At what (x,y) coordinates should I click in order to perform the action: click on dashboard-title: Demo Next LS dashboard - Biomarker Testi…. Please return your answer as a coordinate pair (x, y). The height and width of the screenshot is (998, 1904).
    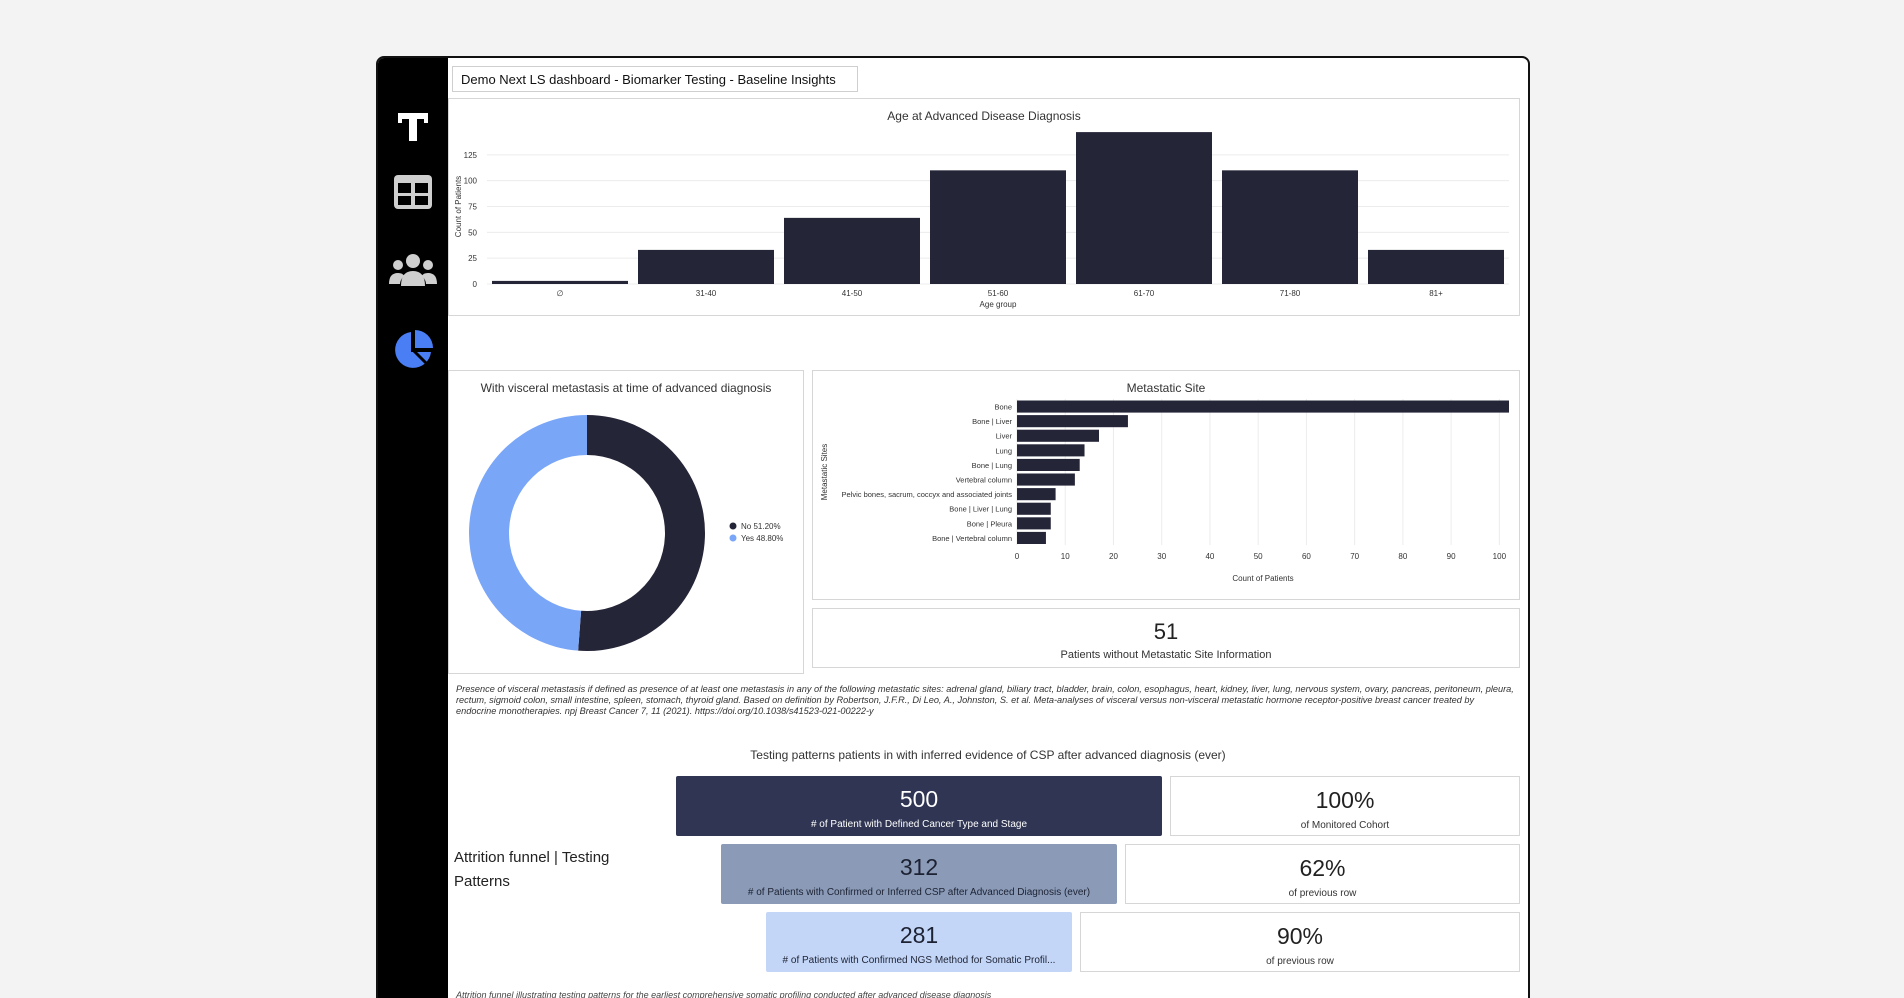
    Looking at the image, I should click on (655, 79).